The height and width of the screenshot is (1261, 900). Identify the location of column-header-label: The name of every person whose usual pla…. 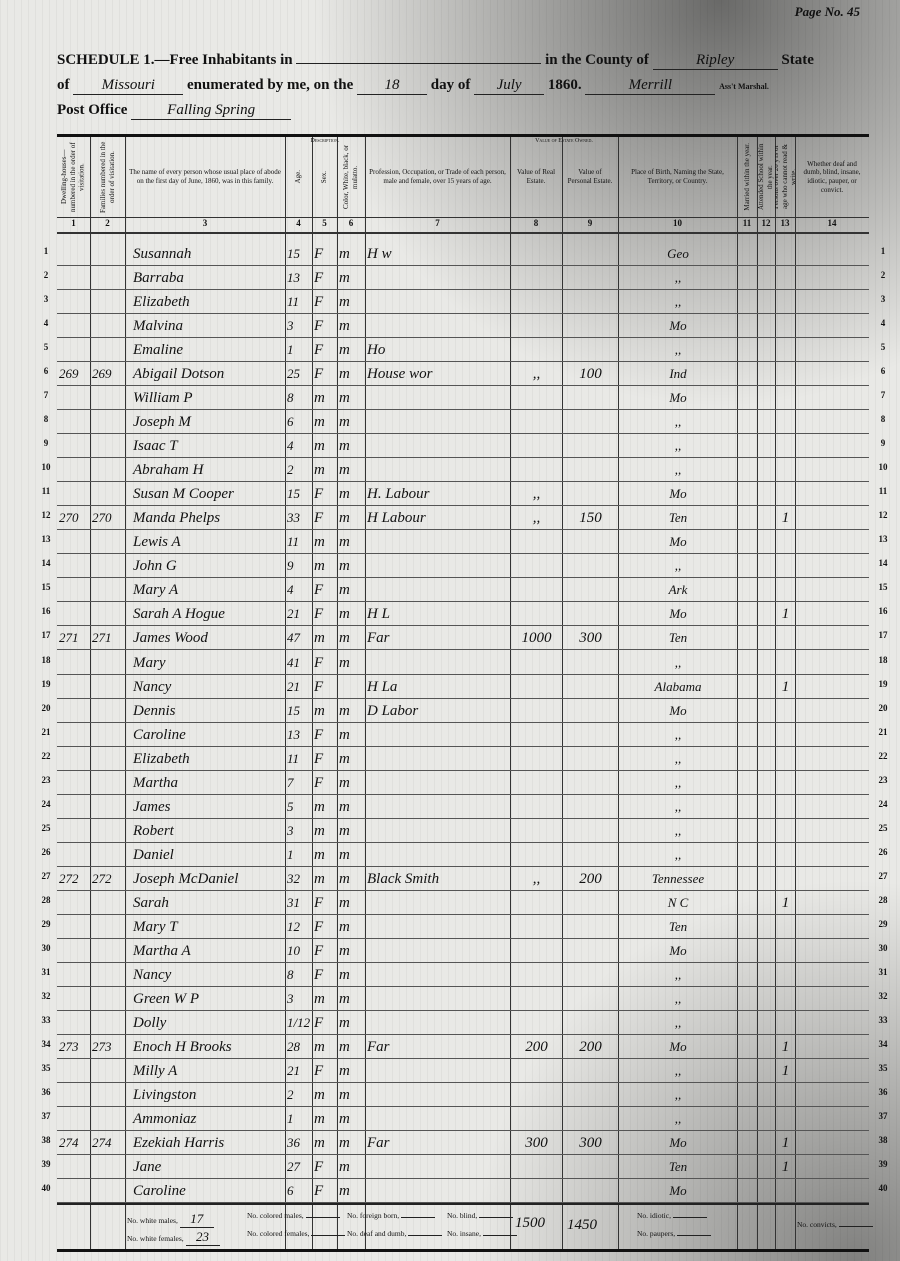
(205, 176).